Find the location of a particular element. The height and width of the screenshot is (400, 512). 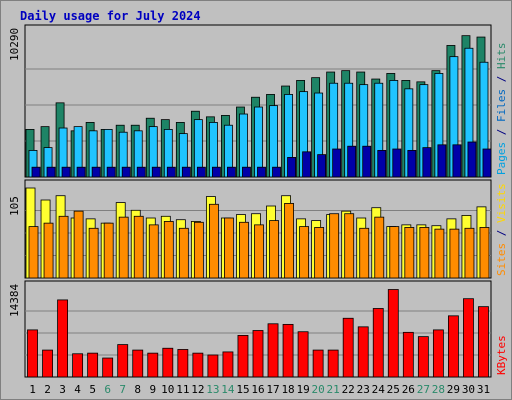

x-tick-label-20: 20 is located at coordinates (318, 389).